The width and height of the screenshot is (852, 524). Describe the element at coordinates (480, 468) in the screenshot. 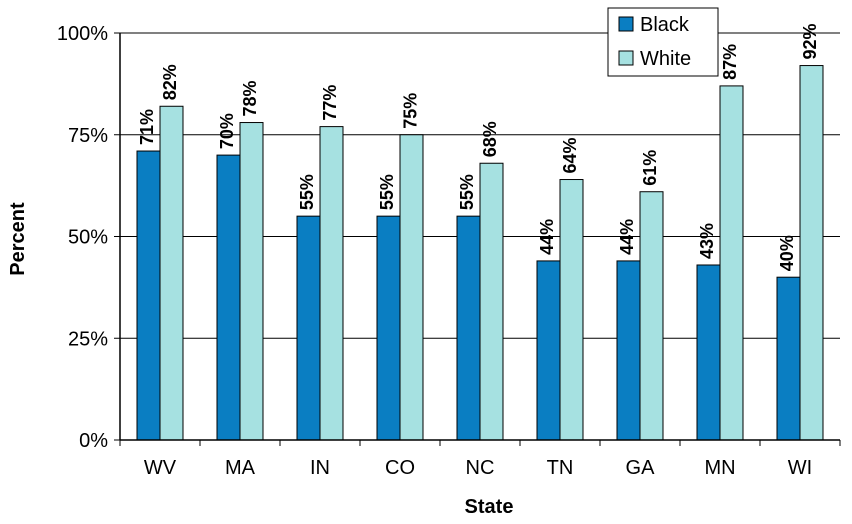

I see `x-tick-label-nc: NC` at that location.